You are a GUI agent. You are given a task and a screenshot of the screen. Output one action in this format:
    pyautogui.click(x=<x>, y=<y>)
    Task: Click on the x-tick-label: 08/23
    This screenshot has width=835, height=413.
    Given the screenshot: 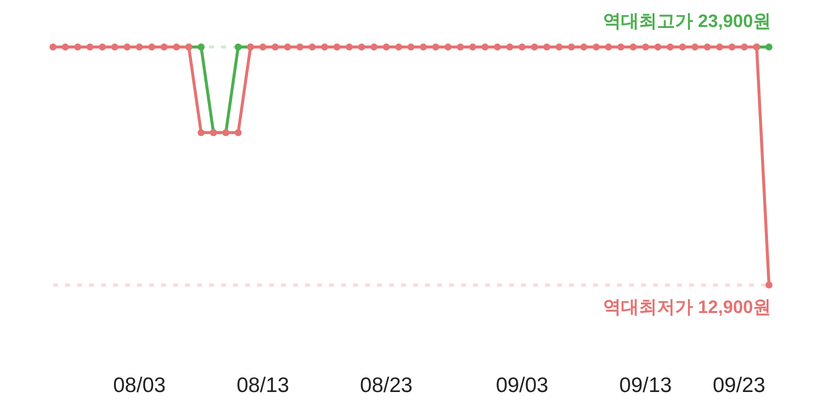 What is the action you would take?
    pyautogui.click(x=386, y=385)
    